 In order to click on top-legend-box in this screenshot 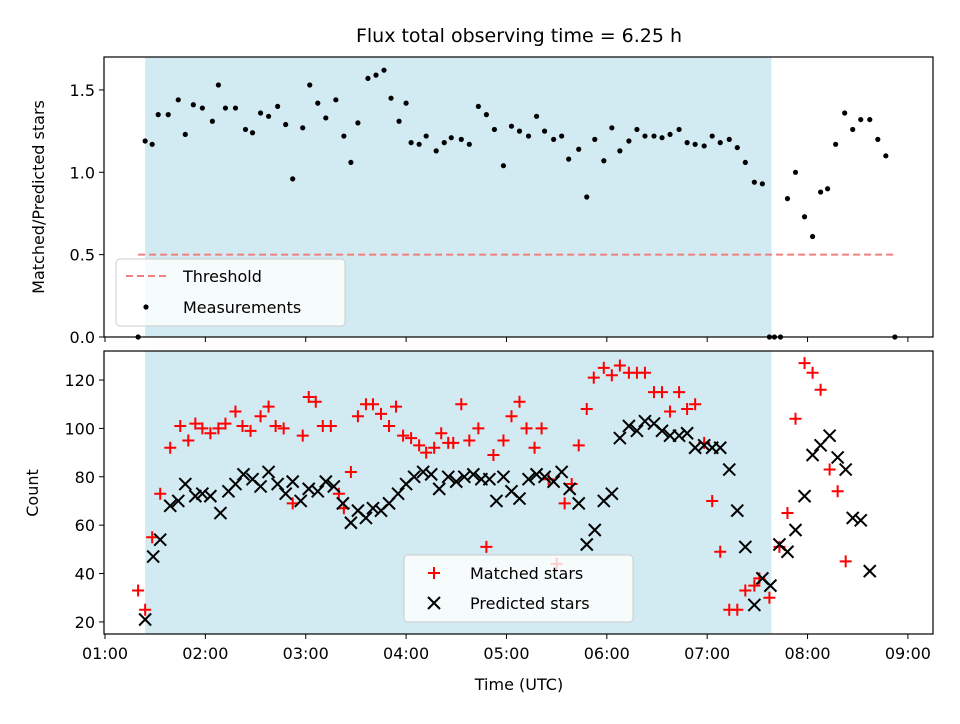, I will do `click(230, 292)`.